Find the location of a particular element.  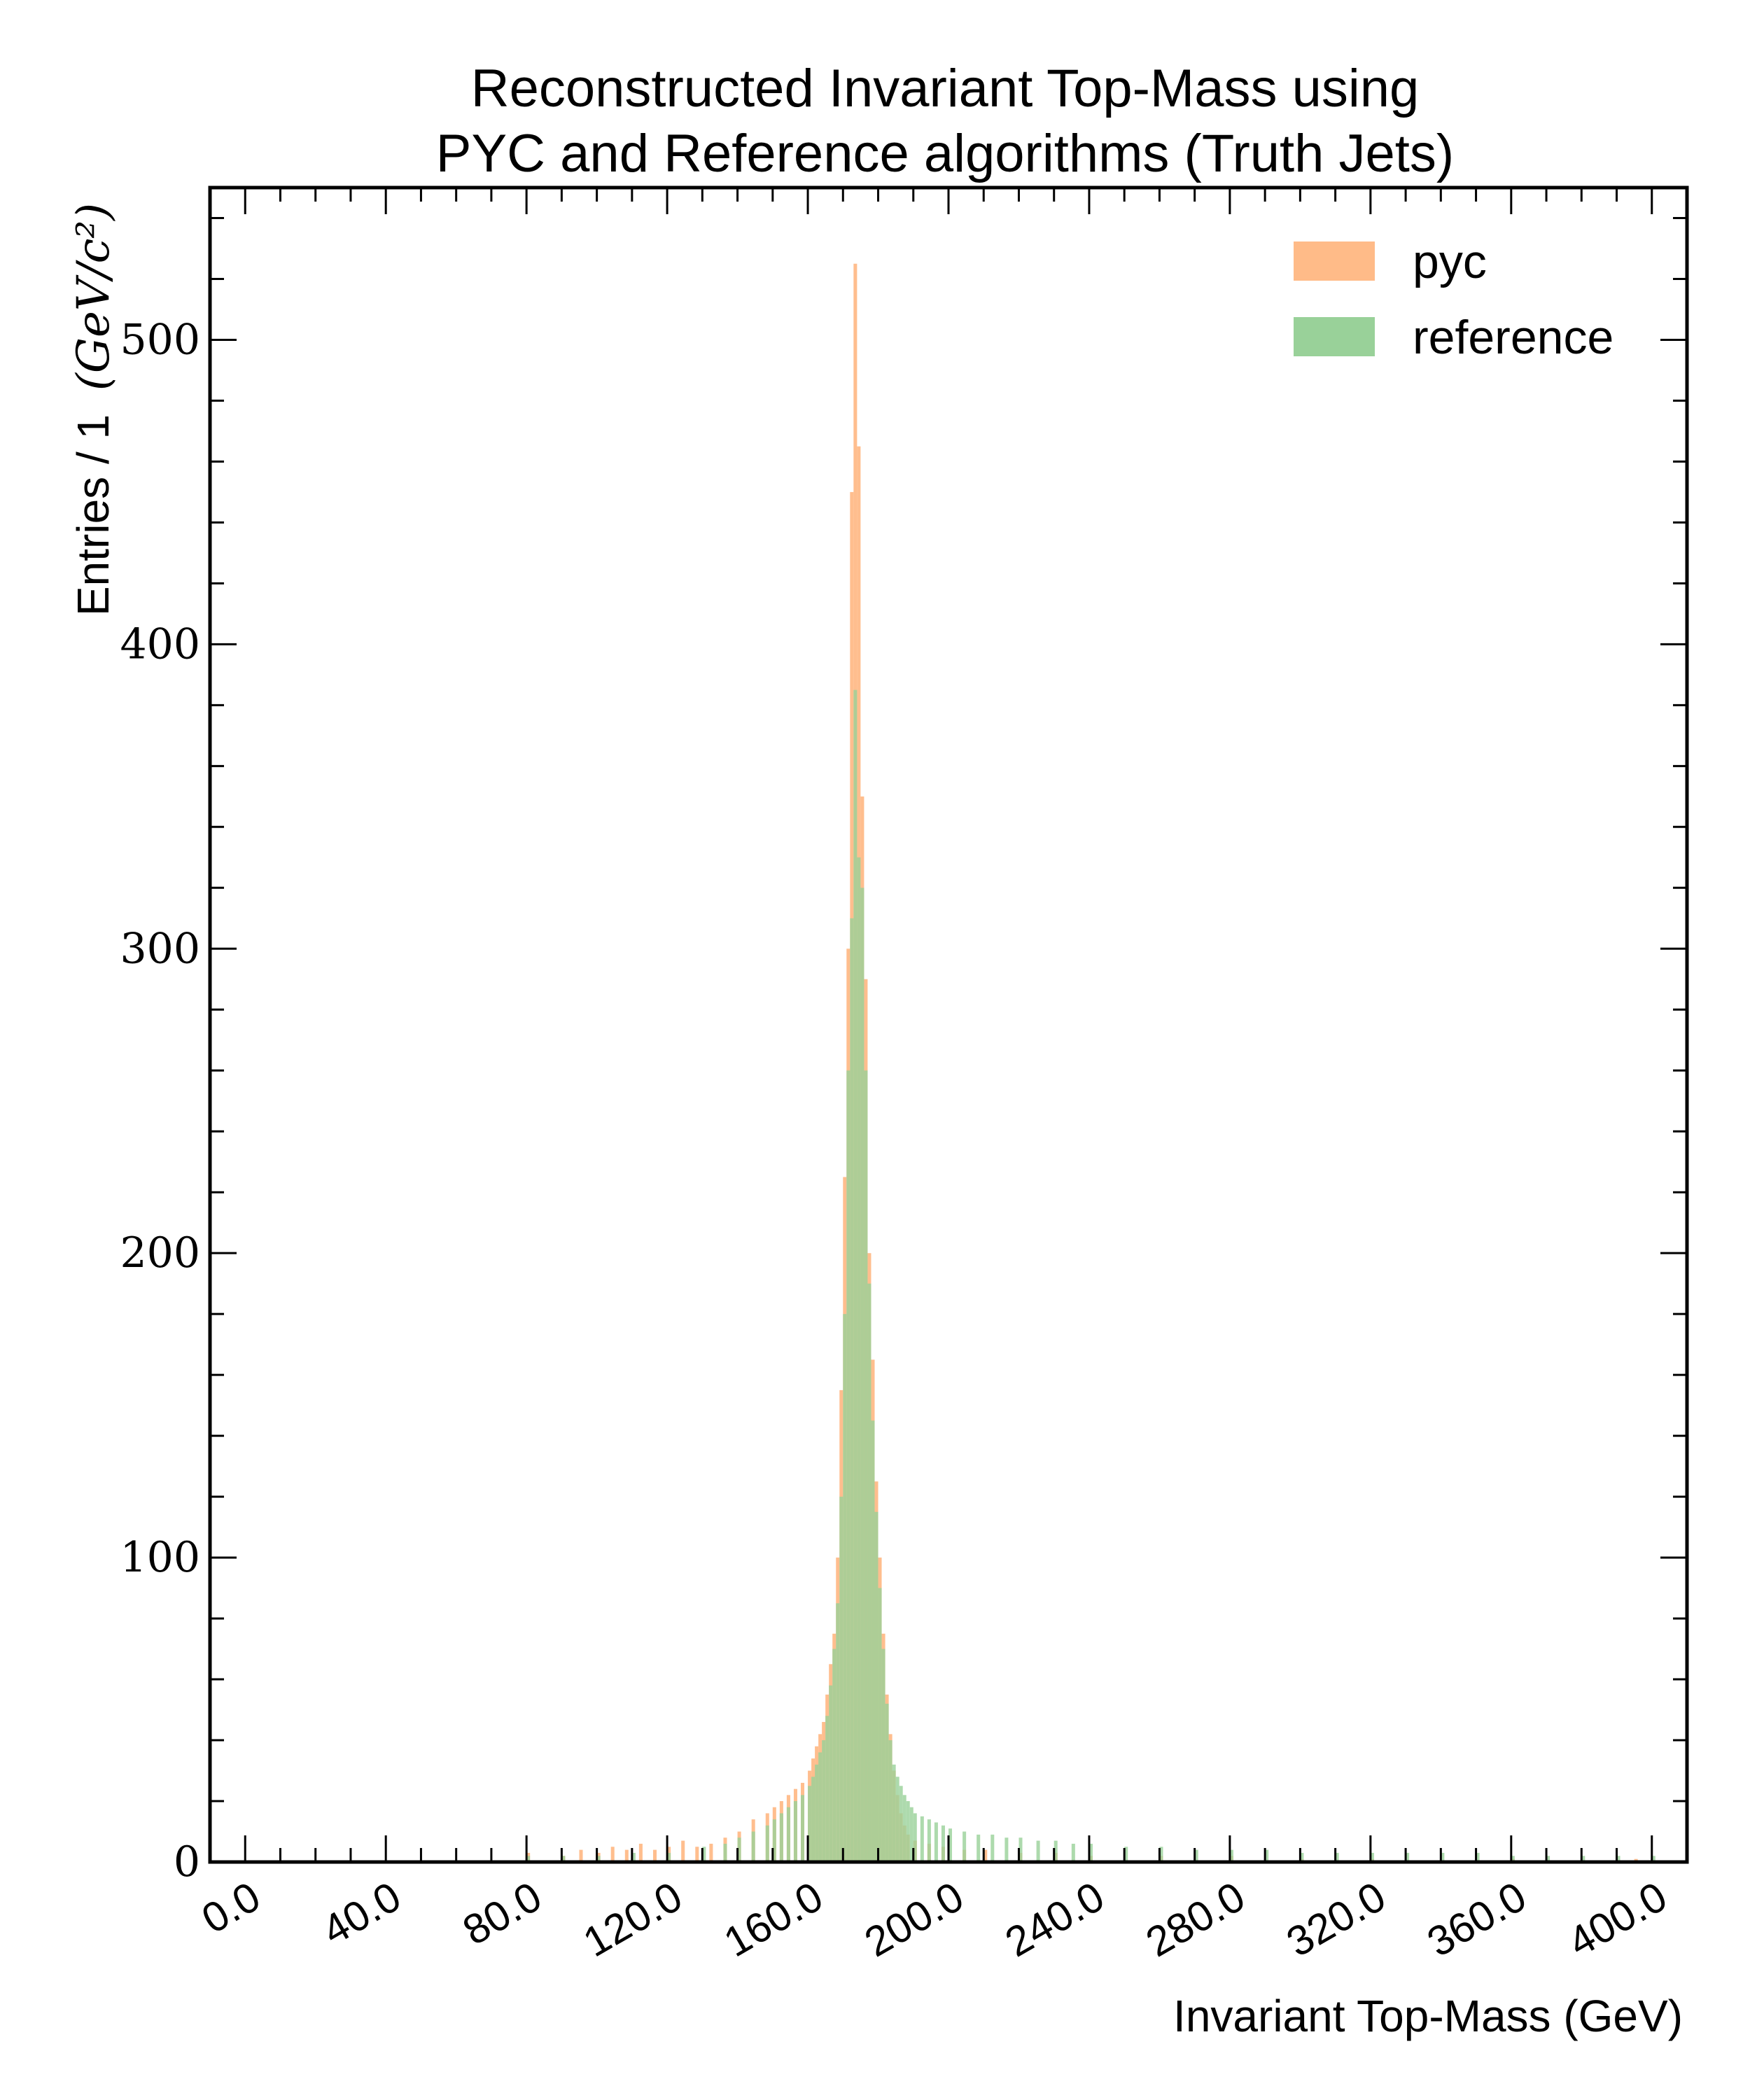

x-tick-label: 120.0 is located at coordinates (632, 1919).